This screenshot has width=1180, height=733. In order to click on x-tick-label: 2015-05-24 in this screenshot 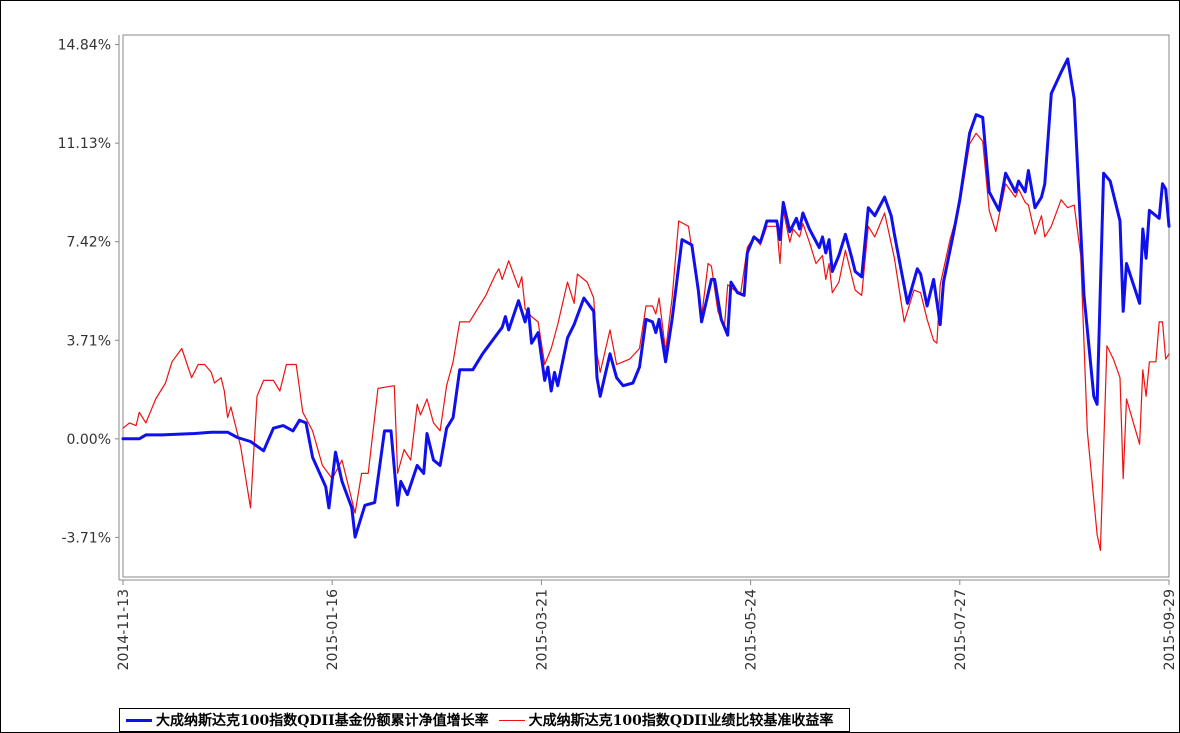, I will do `click(752, 629)`.